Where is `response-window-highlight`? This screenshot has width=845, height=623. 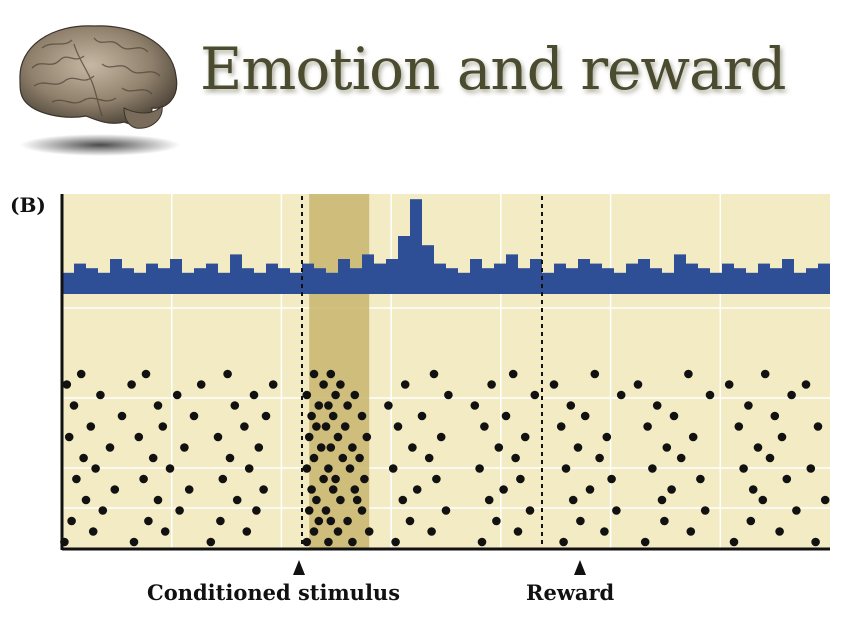
response-window-highlight is located at coordinates (339, 371).